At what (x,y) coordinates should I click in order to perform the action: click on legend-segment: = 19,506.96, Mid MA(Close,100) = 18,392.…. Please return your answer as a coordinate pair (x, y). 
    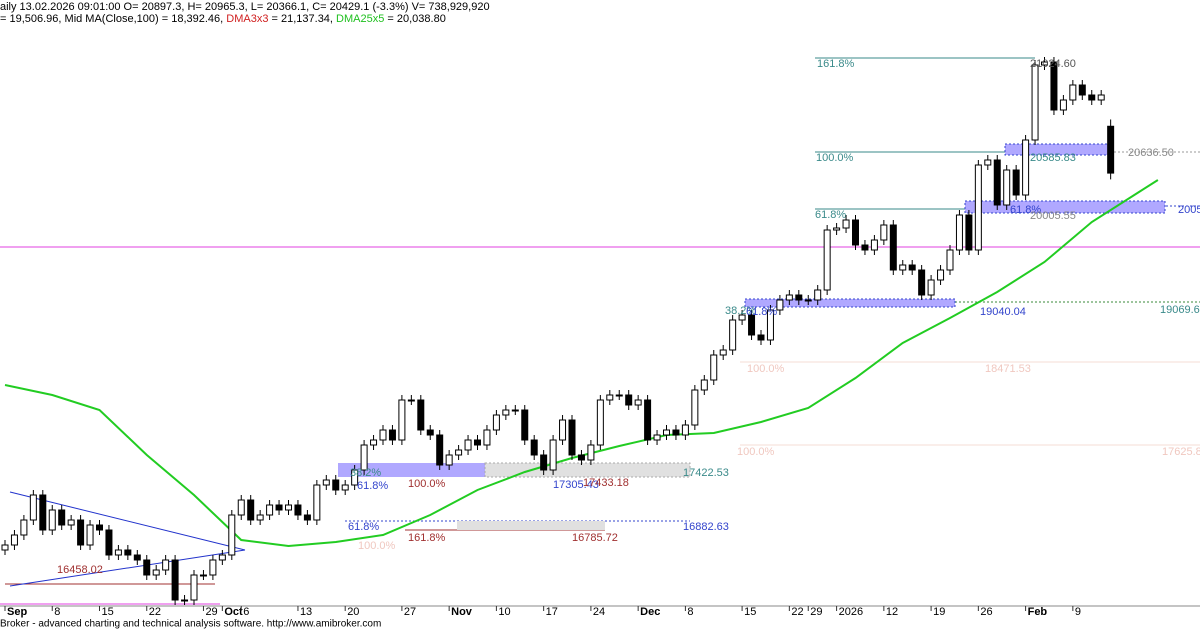
    Looking at the image, I should click on (113, 19).